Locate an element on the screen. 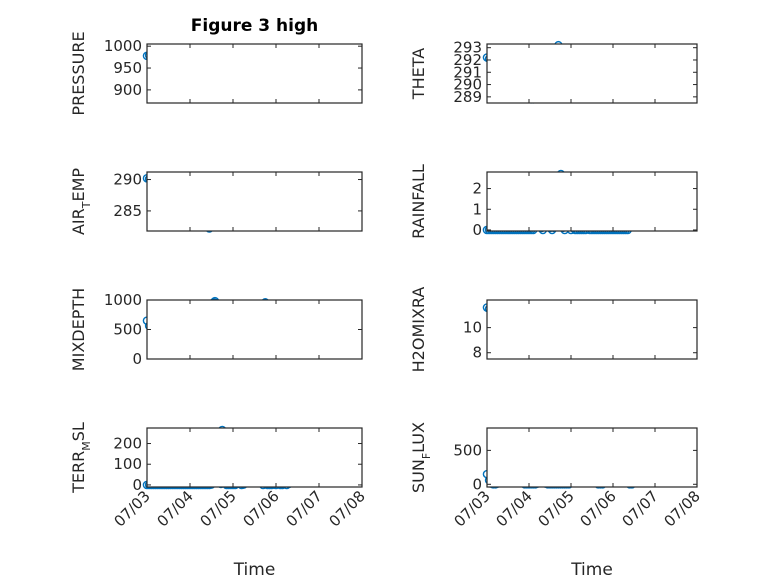  y-tick-label: 2 is located at coordinates (477, 189).